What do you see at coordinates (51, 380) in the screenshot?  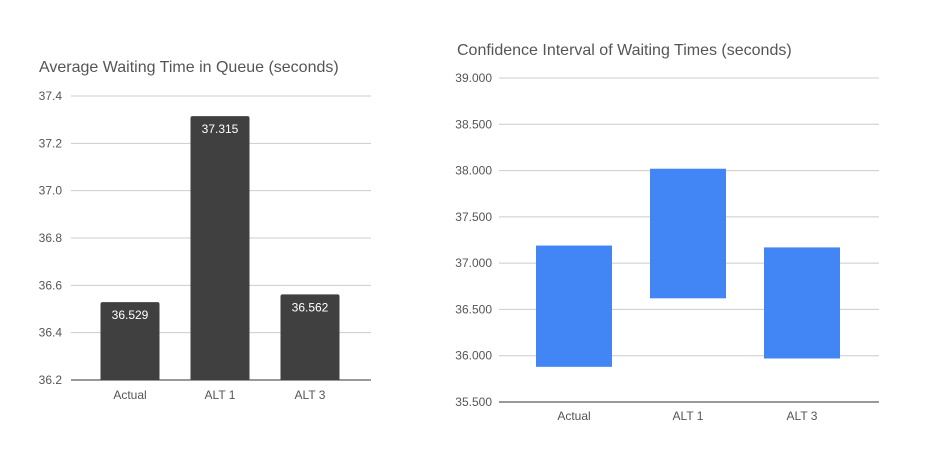 I see `y-tick-label: 36.2` at bounding box center [51, 380].